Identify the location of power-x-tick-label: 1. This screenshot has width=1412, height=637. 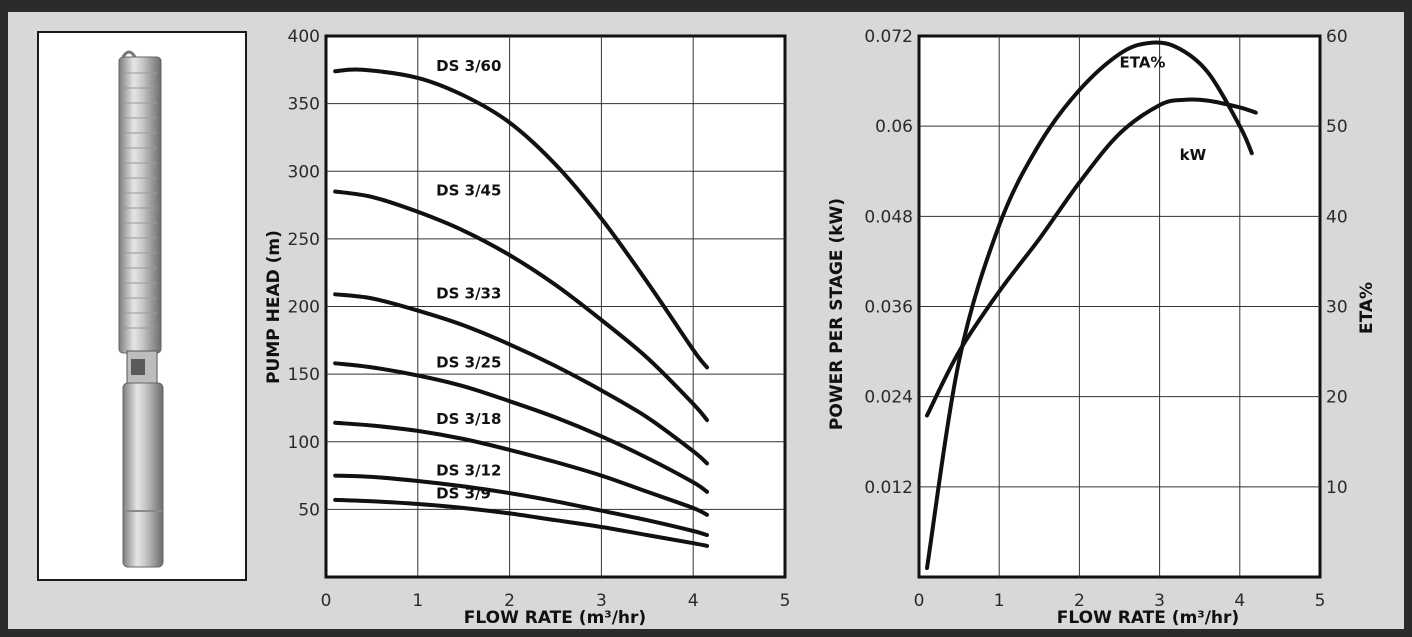
(999, 601).